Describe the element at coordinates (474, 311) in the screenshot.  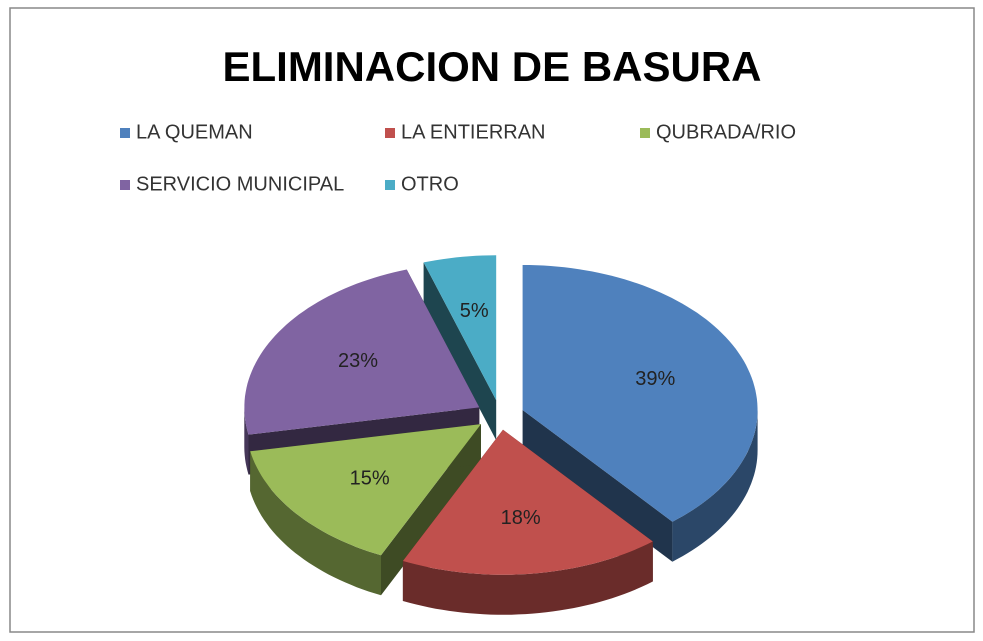
I see `data-label: 5%` at that location.